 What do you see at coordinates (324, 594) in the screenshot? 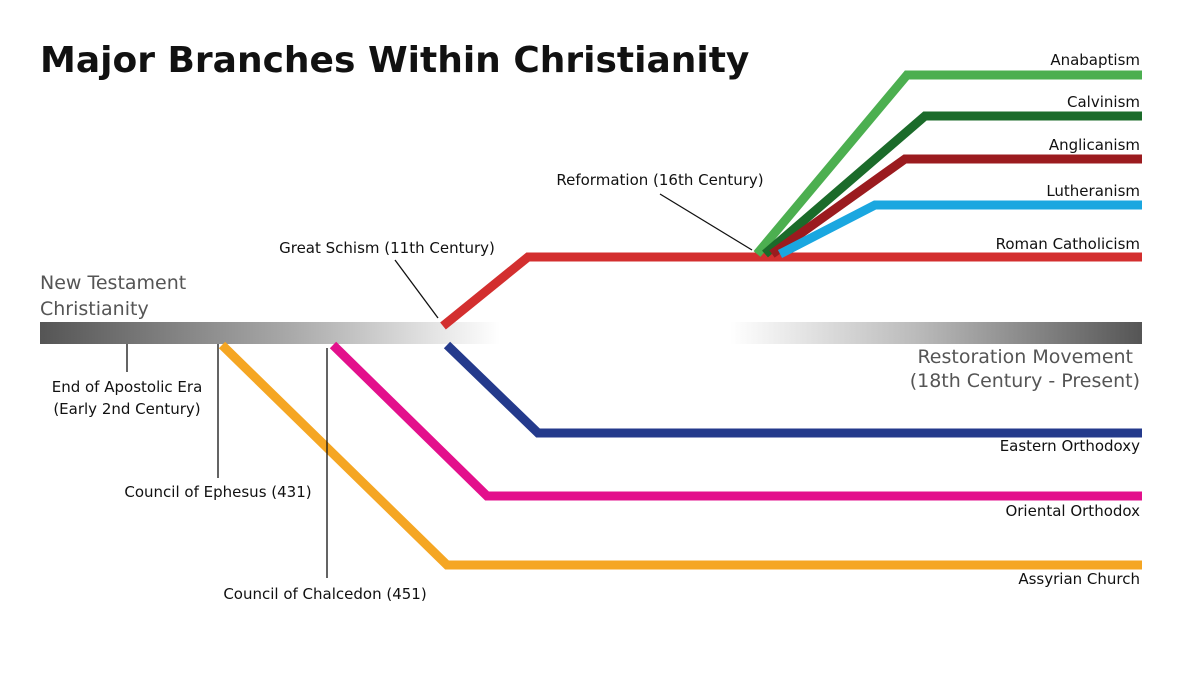
I see `event-label: Council of Chalcedon (451)` at bounding box center [324, 594].